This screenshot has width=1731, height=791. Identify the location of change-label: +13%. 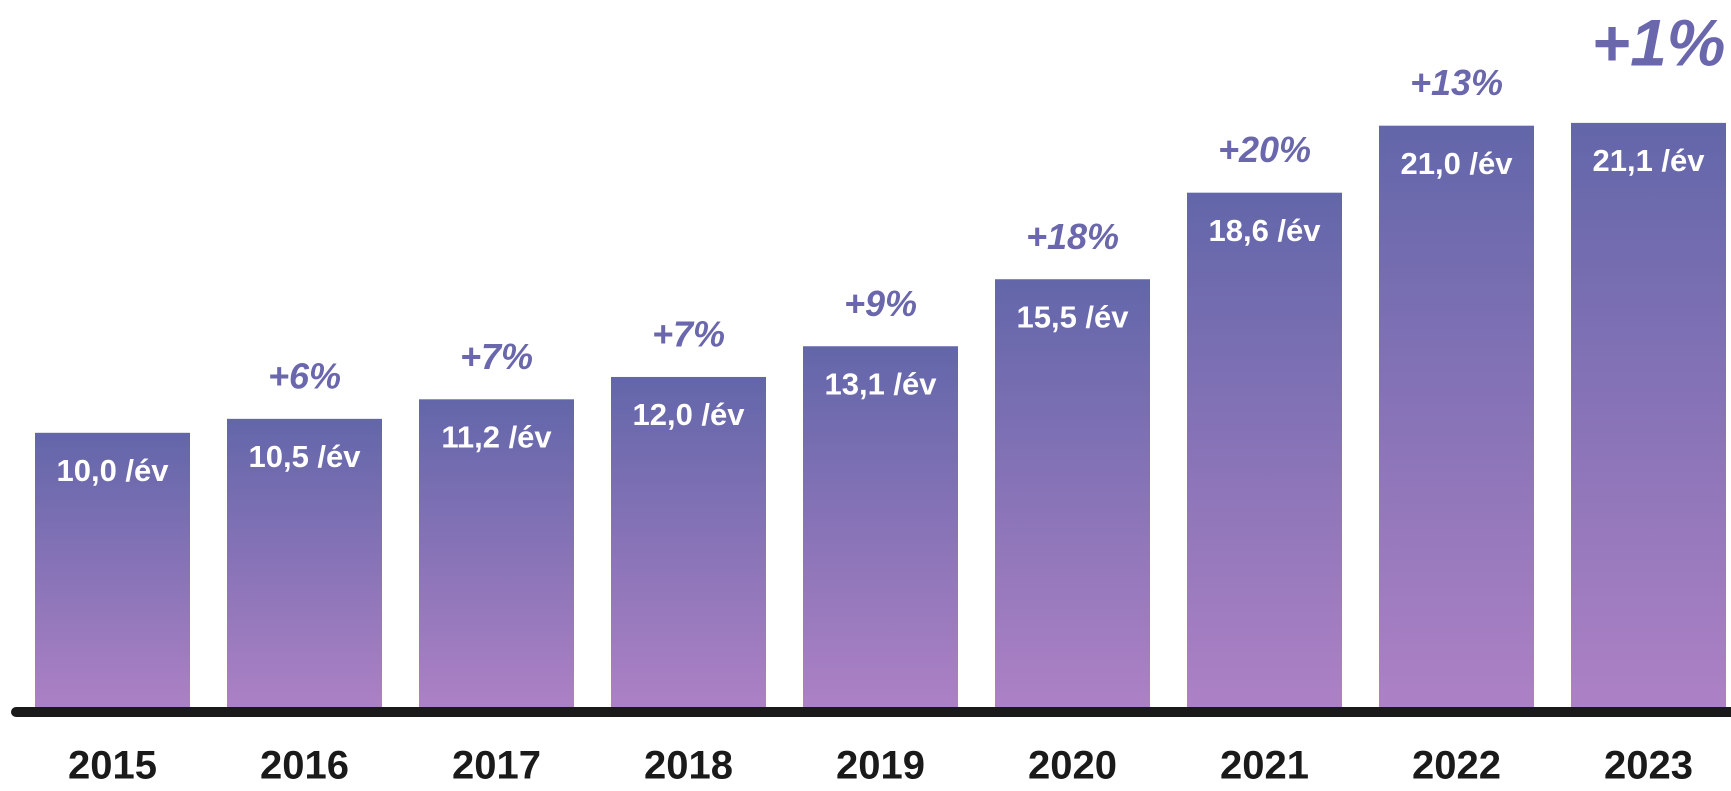
(1456, 82).